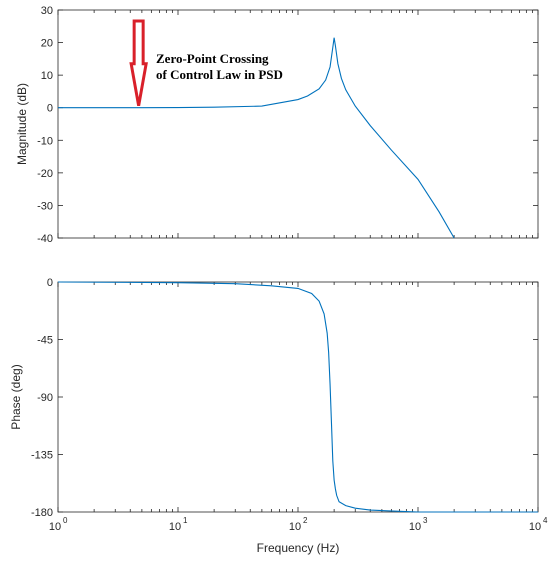 The width and height of the screenshot is (550, 561). I want to click on y-tick-label: -90, so click(45, 398).